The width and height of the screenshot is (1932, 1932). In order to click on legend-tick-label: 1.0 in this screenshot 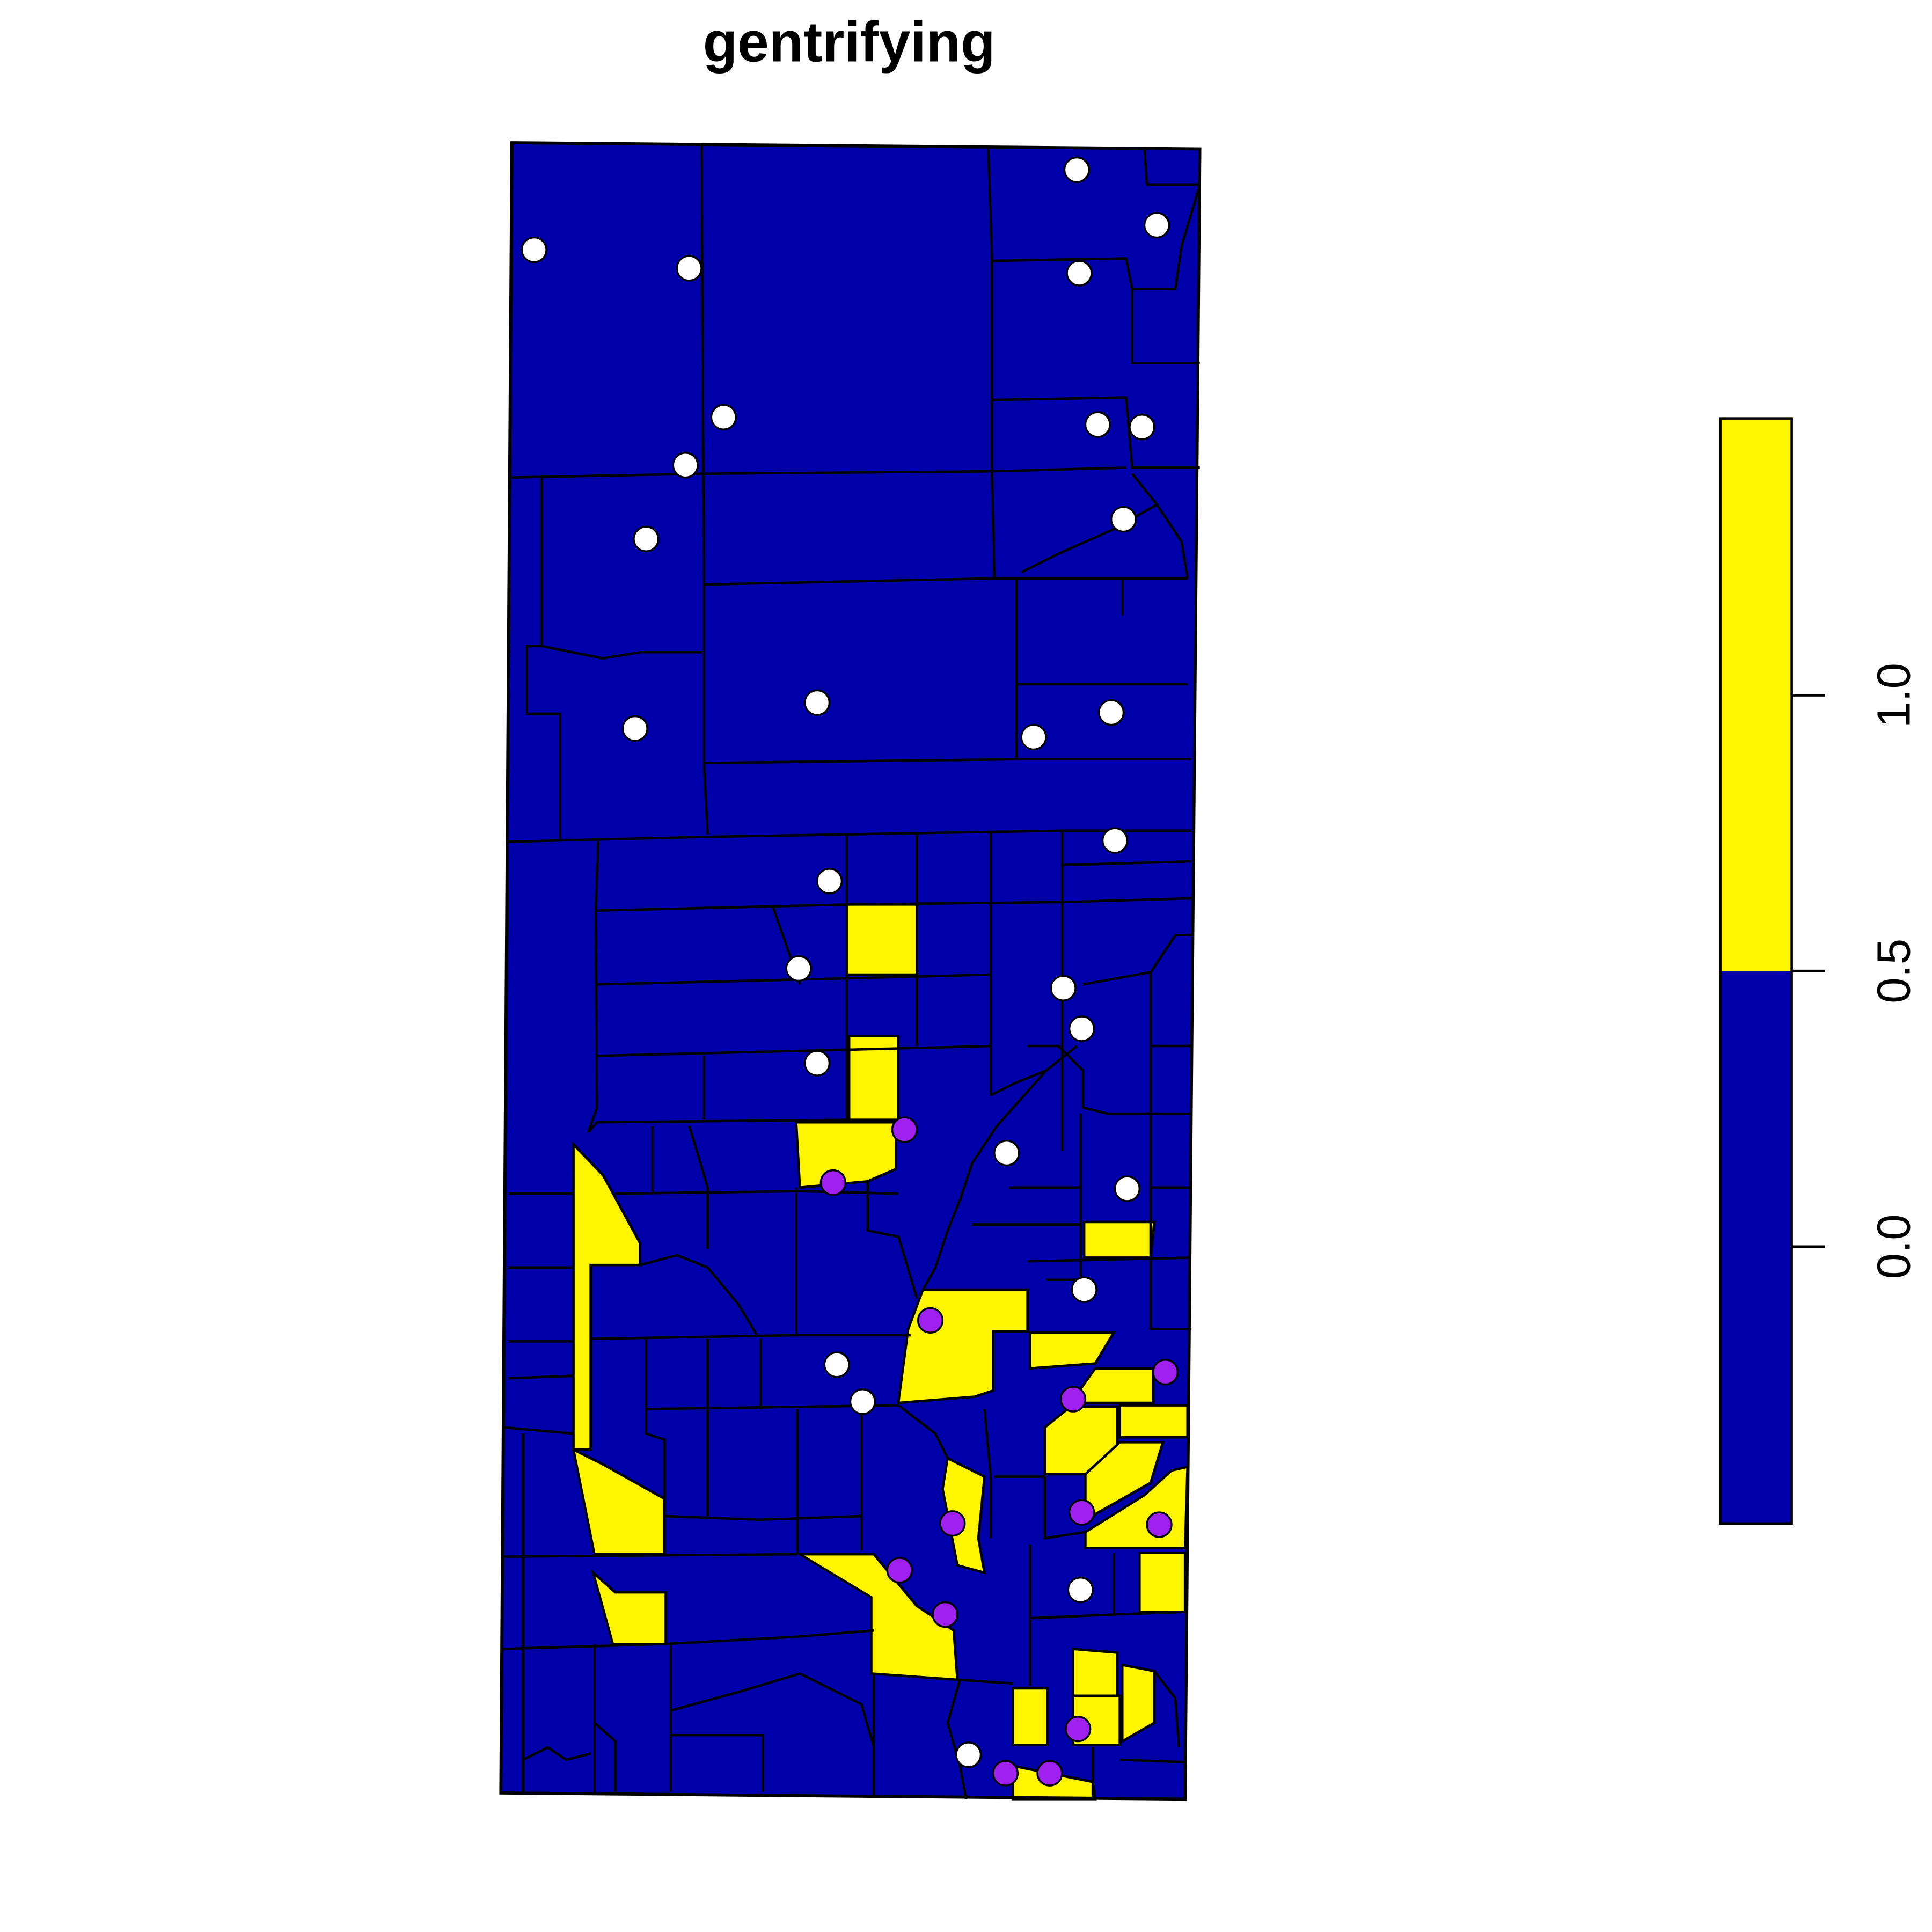, I will do `click(1894, 695)`.